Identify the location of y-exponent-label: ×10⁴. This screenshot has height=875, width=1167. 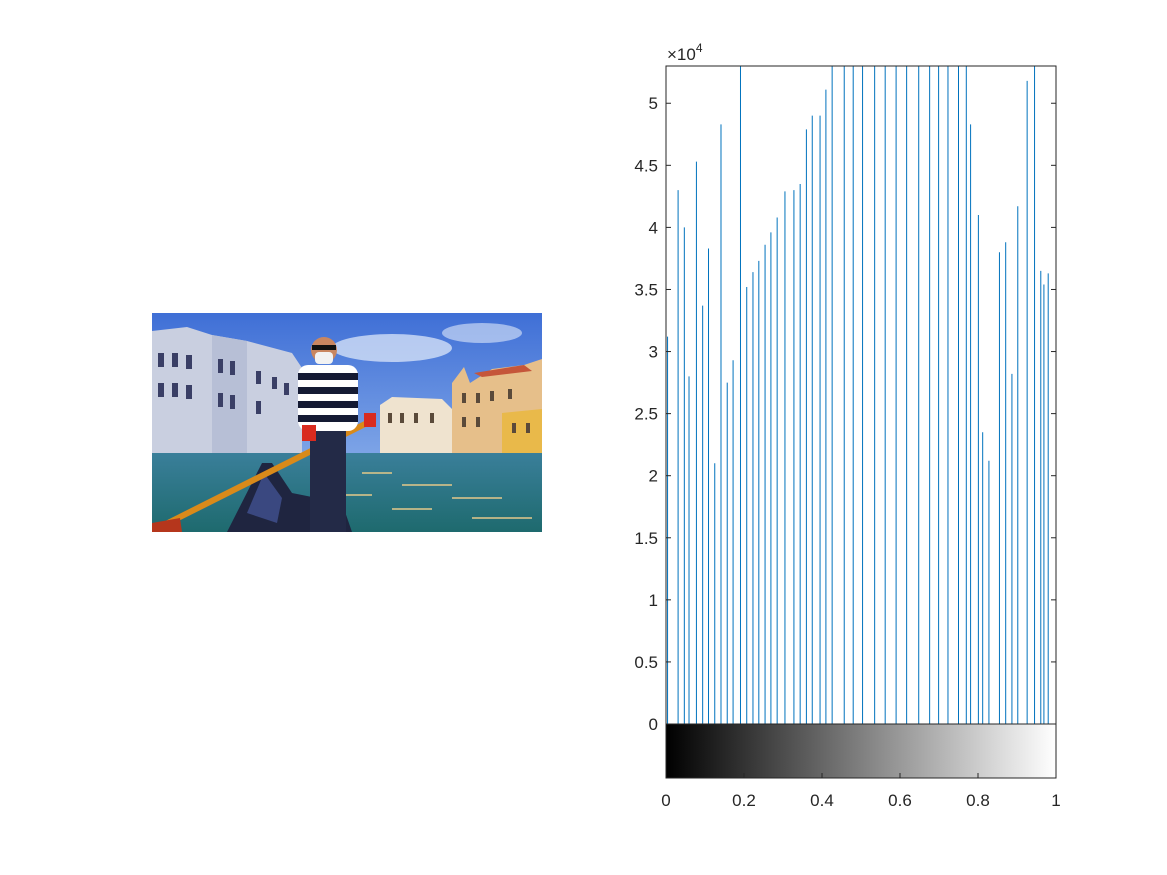
(685, 52).